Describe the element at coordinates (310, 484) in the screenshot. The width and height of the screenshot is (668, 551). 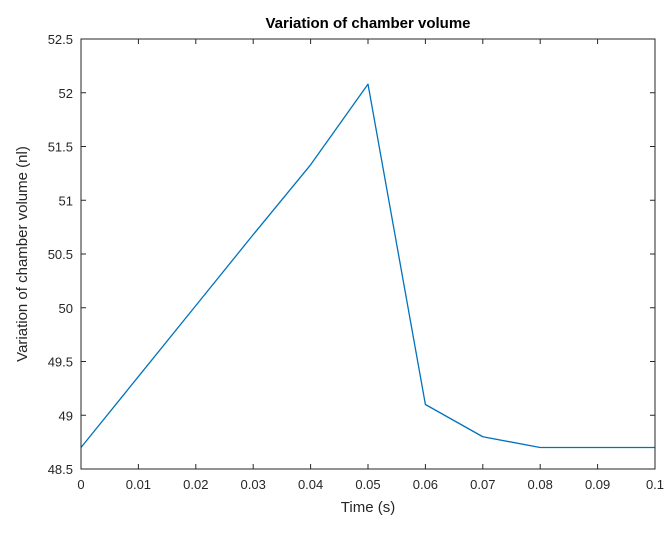
I see `x-tick-label: 0.04` at that location.